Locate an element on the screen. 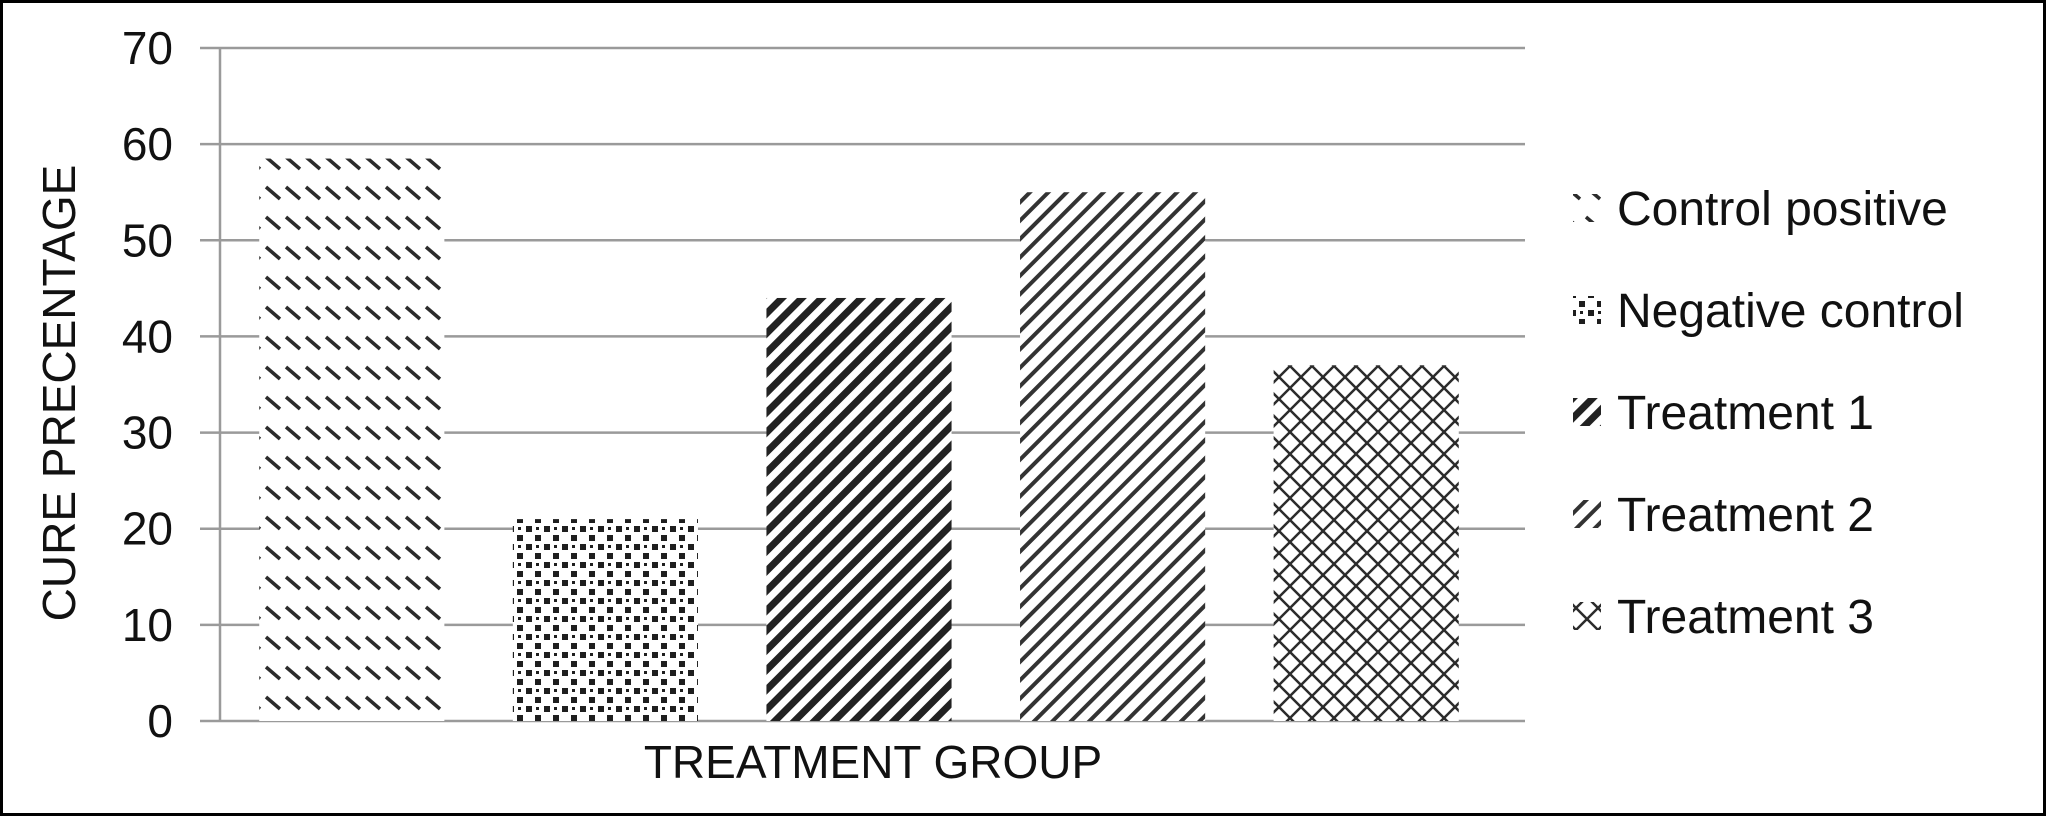  y-tick-label: 0 is located at coordinates (160, 721).